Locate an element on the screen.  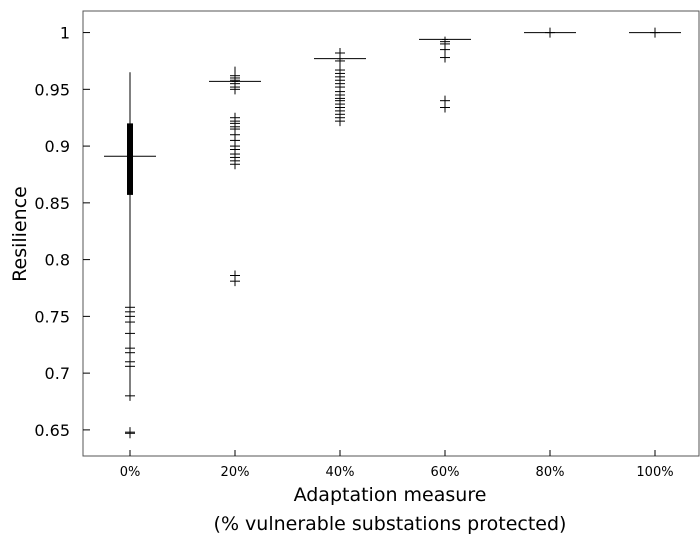
y-tick-label: 0.65 is located at coordinates (52, 430).